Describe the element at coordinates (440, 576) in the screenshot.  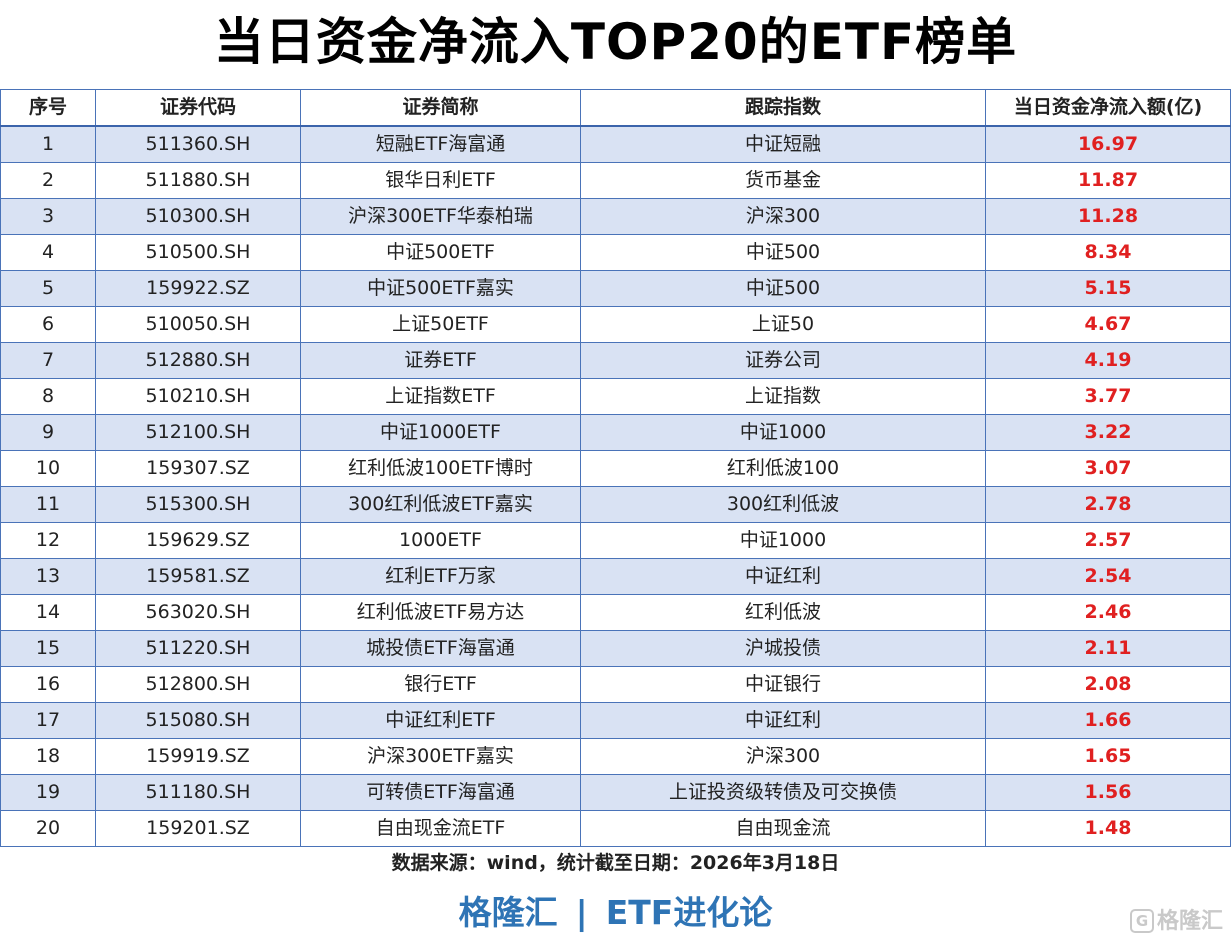
I see `name-cell: 红利ETF万家` at that location.